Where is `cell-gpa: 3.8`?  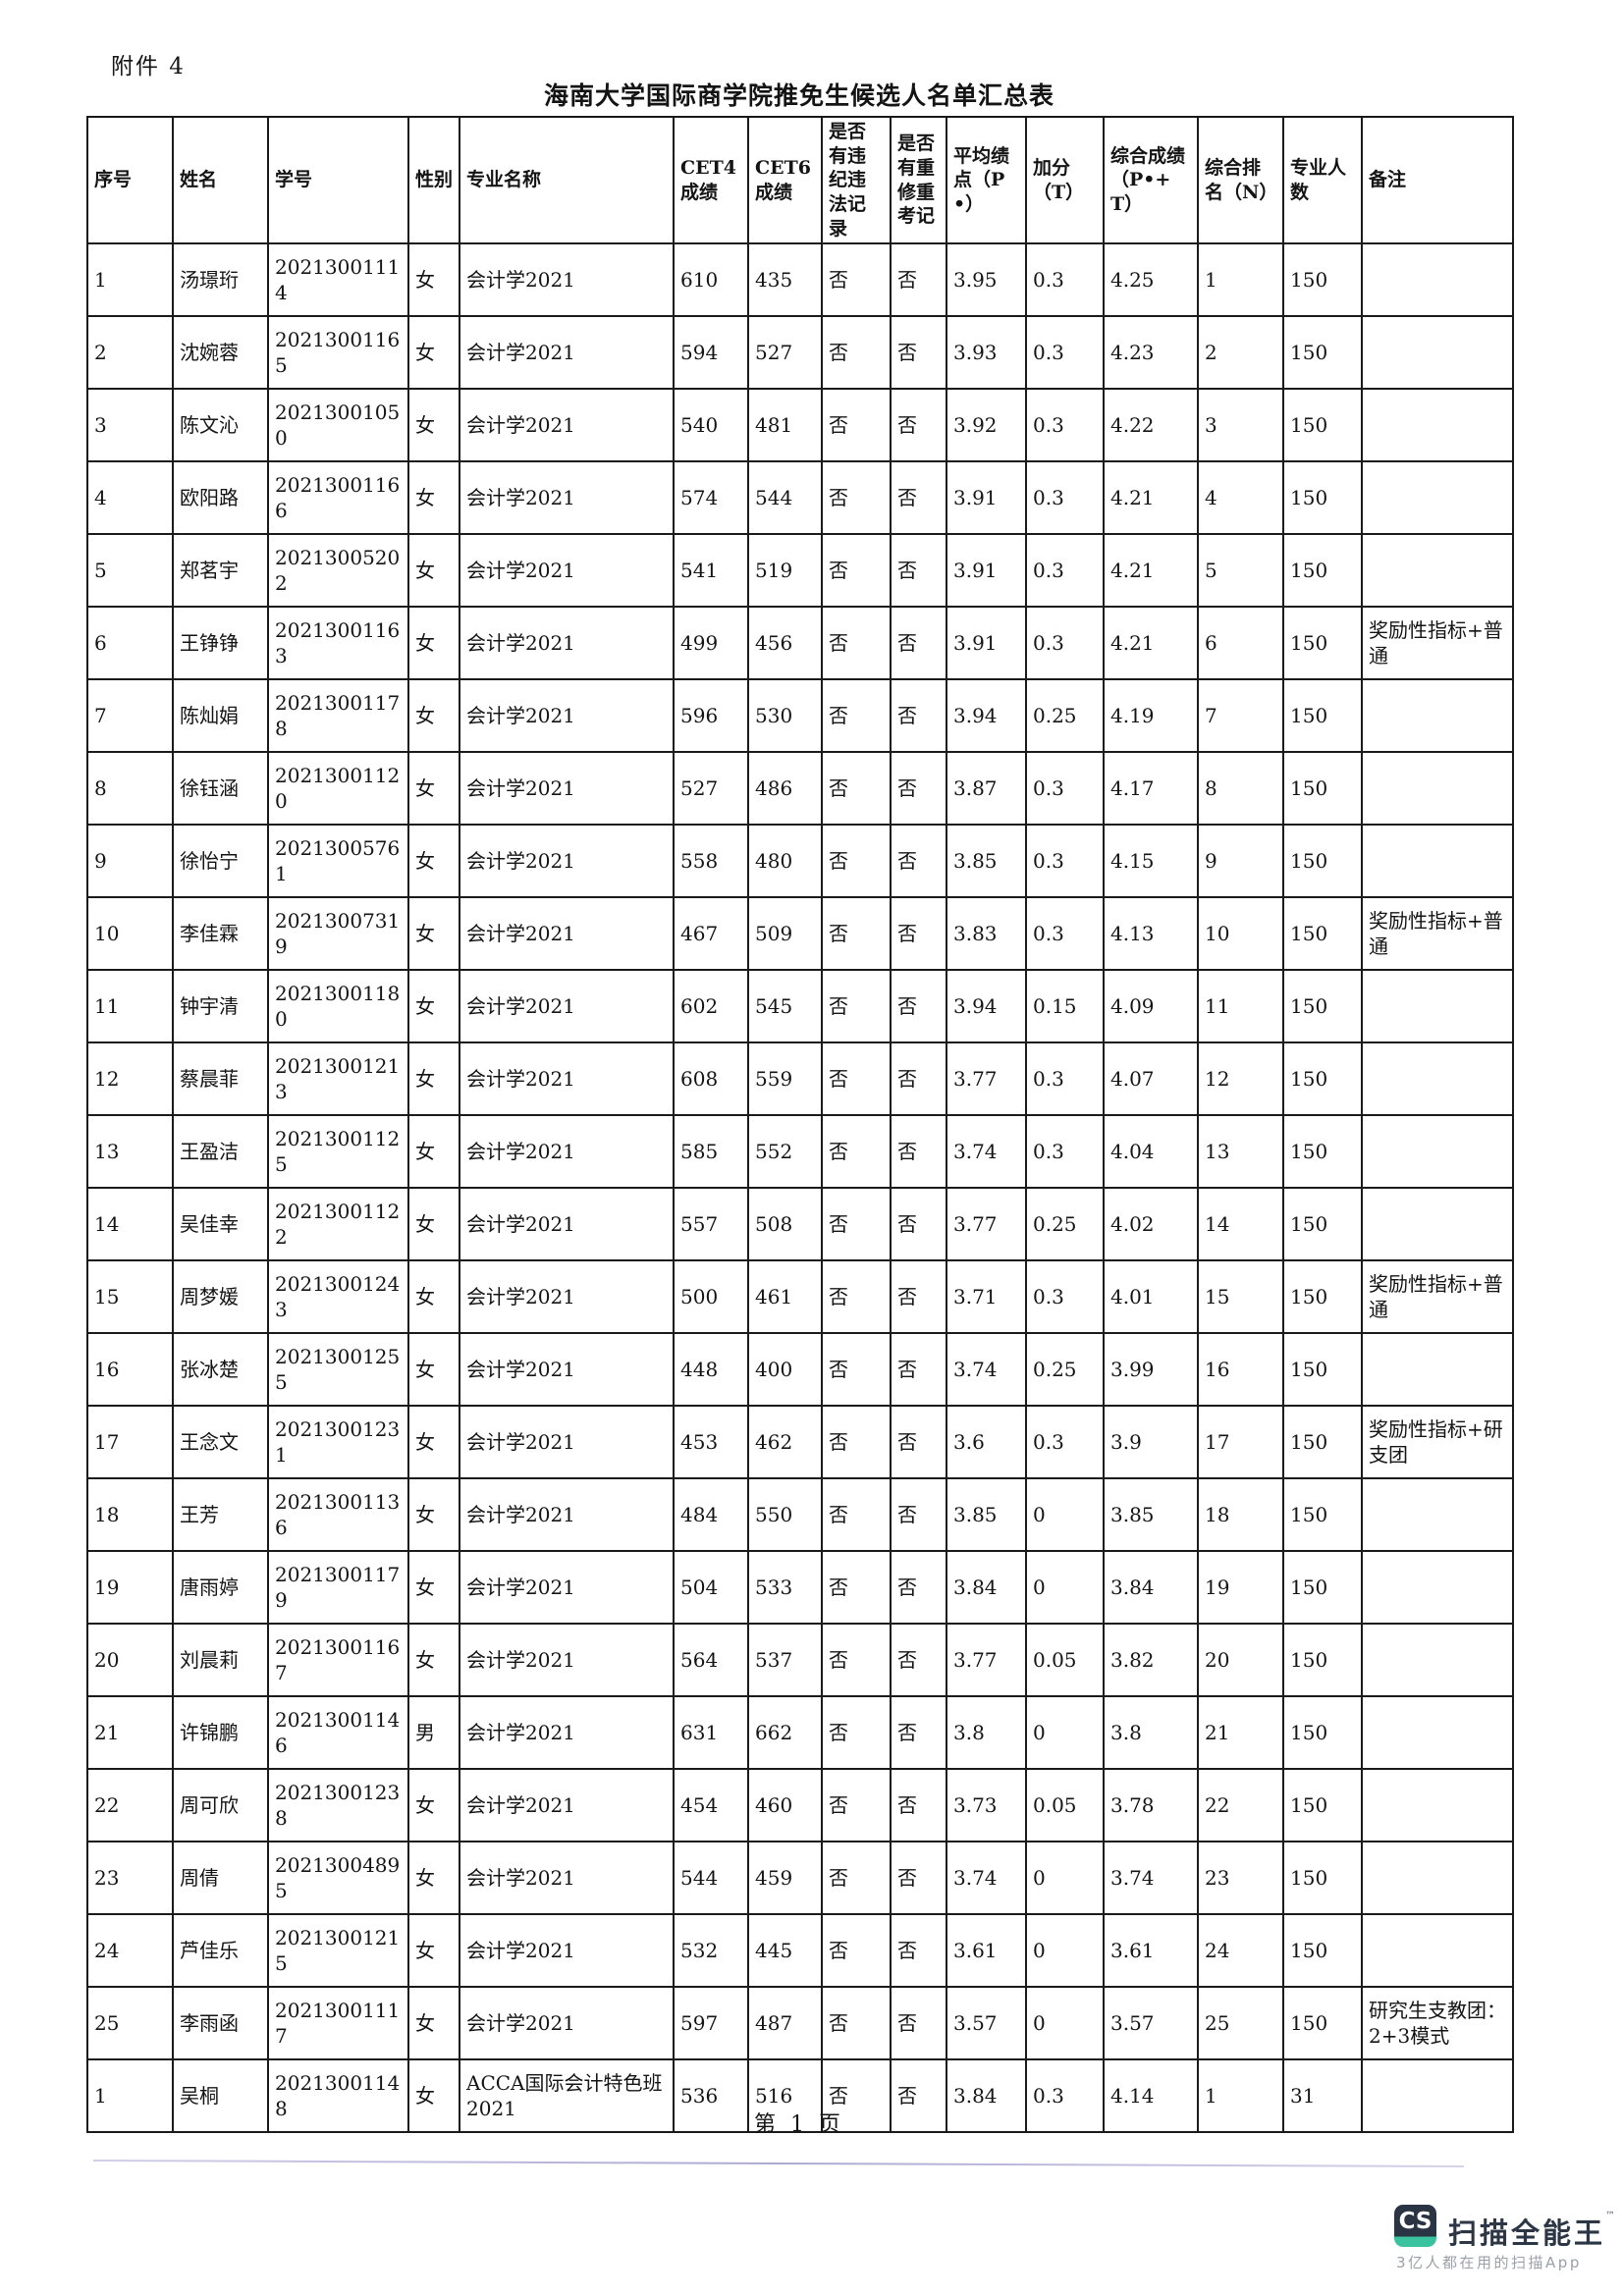 cell-gpa: 3.8 is located at coordinates (986, 1733).